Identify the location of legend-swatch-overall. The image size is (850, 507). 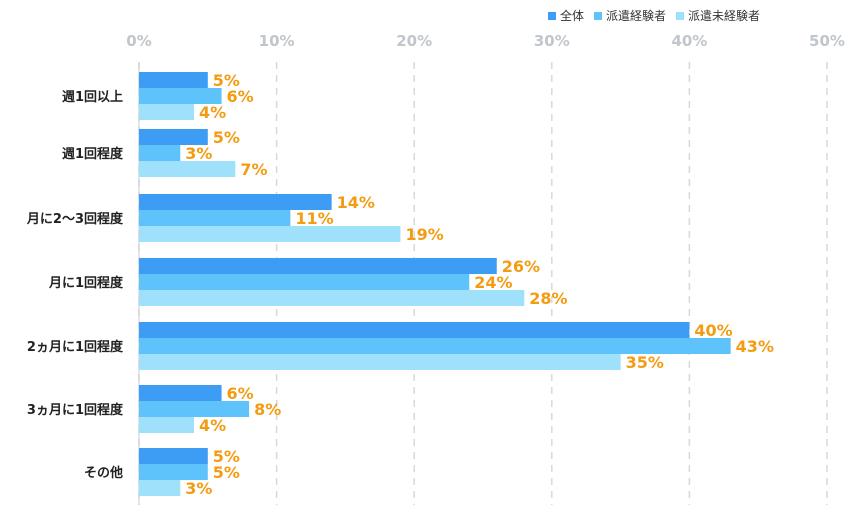
(552, 15).